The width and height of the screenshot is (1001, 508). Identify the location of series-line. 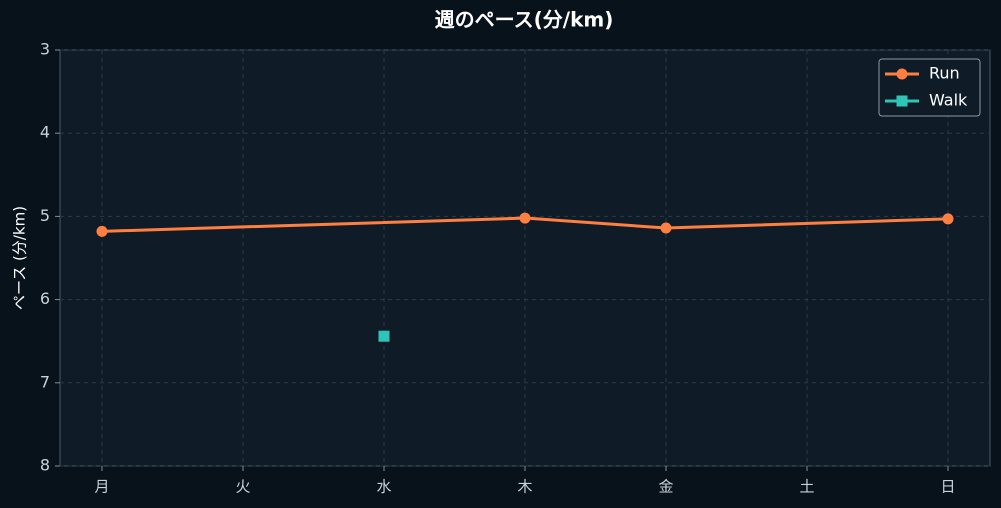
(525, 224).